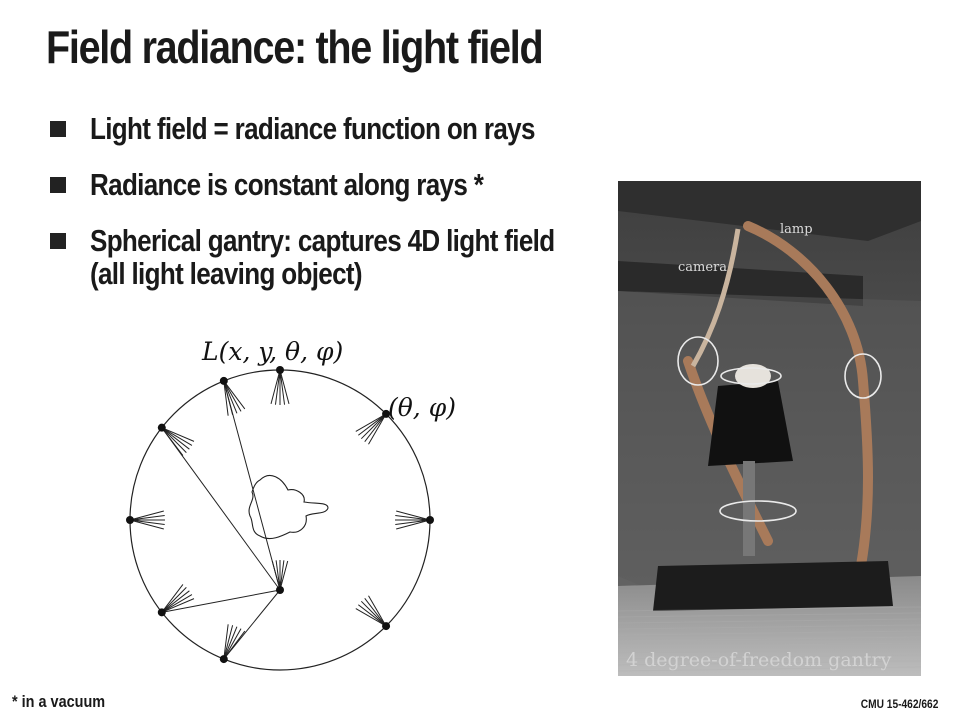  Describe the element at coordinates (796, 229) in the screenshot. I see `lamp-label: lamp` at that location.